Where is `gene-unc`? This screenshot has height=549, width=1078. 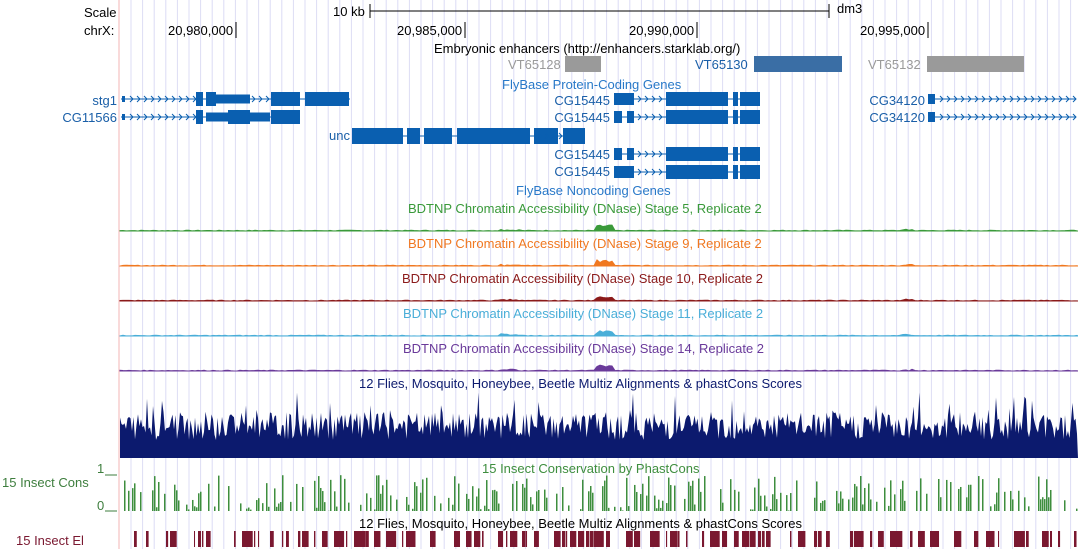 gene-unc is located at coordinates (468, 136).